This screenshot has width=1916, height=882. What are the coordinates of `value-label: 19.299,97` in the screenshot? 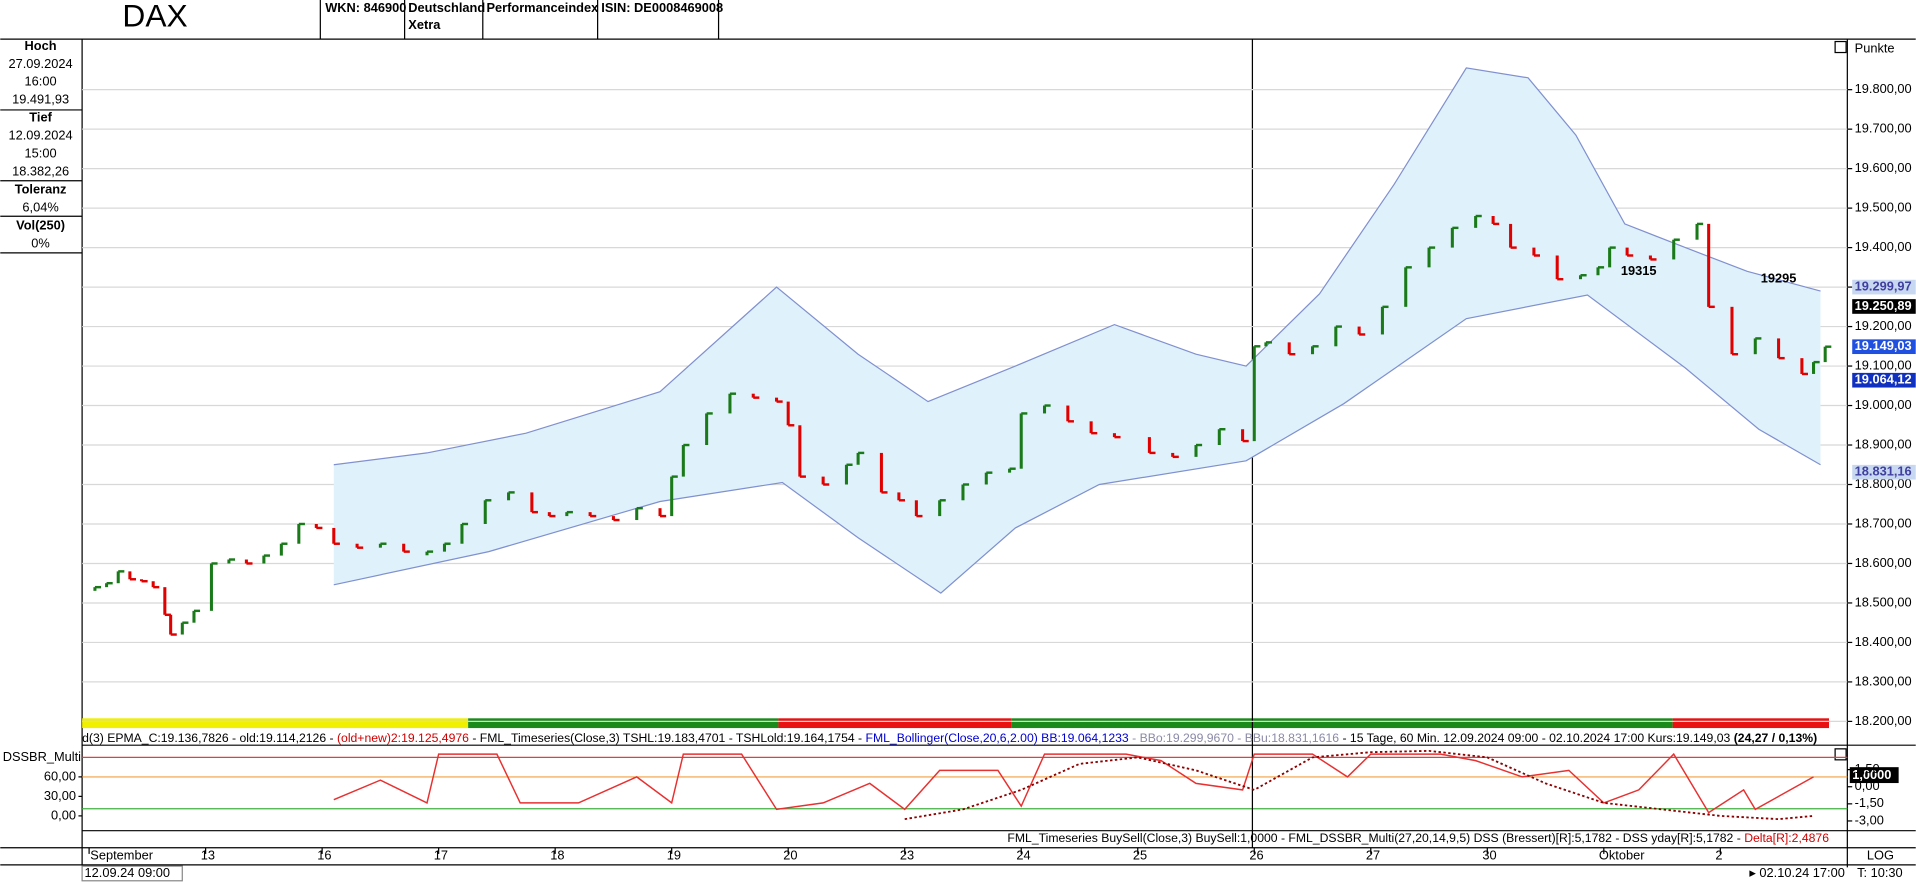 It's located at (1883, 285).